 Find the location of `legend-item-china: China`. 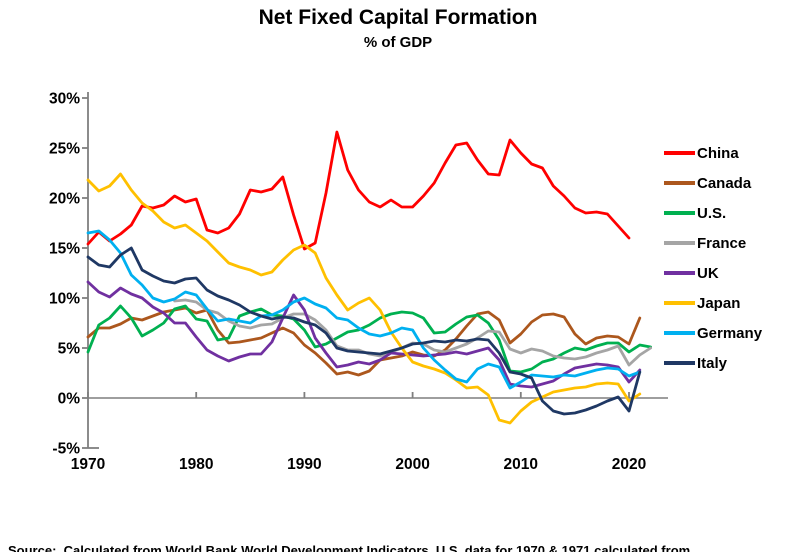

legend-item-china: China is located at coordinates (713, 153).